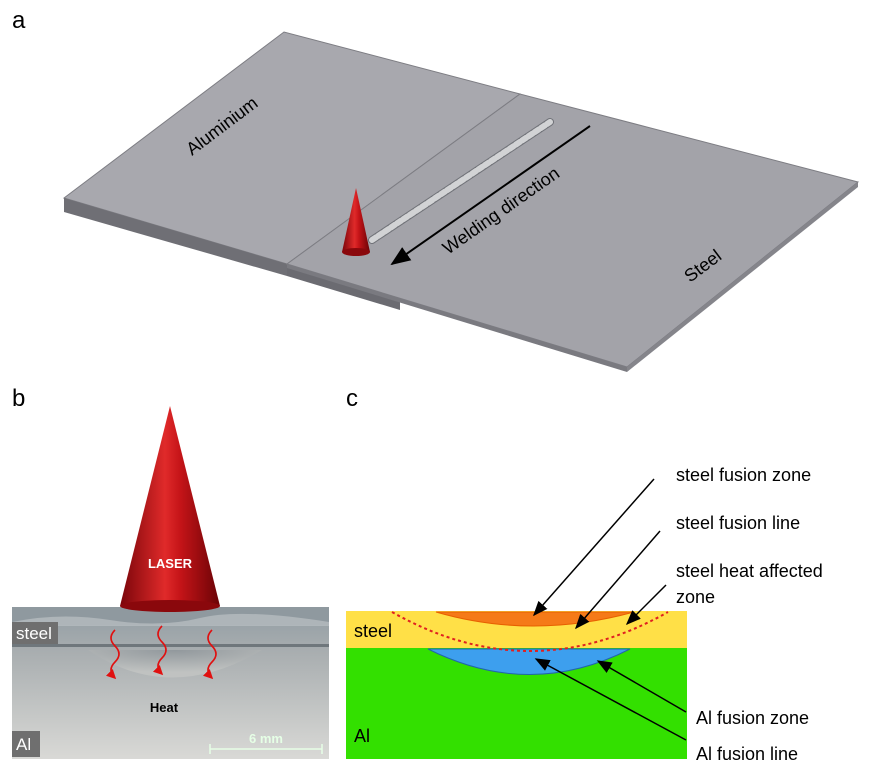 Image resolution: width=881 pixels, height=772 pixels. Describe the element at coordinates (743, 475) in the screenshot. I see `callout-steel-fusion-zone: steel fusion zone` at that location.